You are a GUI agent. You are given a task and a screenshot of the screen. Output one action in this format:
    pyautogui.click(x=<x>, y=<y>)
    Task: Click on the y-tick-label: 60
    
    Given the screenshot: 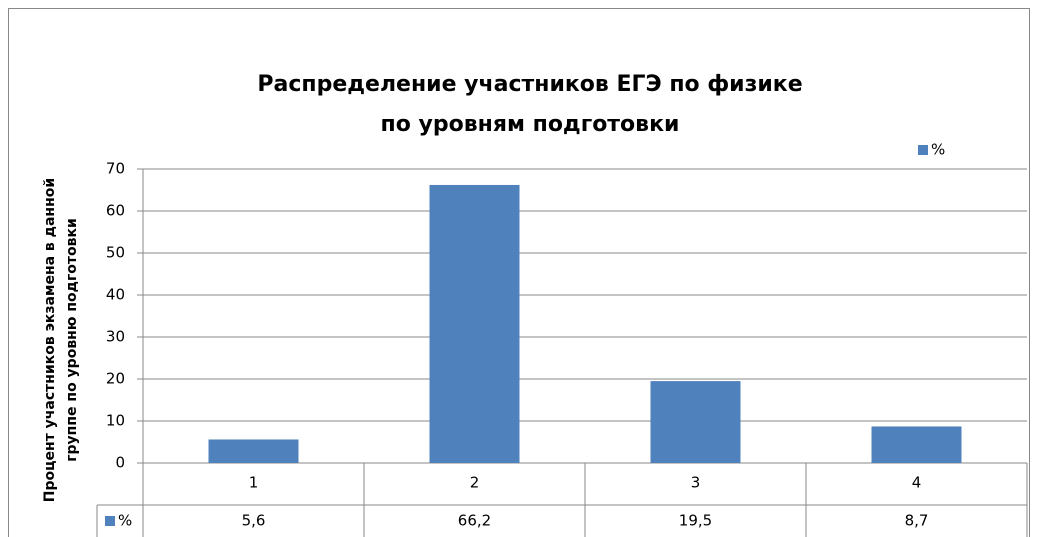 What is the action you would take?
    pyautogui.click(x=115, y=211)
    